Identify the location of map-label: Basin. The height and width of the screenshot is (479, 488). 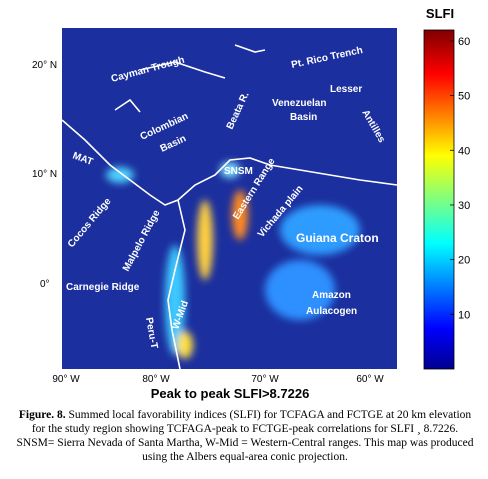
(303, 117).